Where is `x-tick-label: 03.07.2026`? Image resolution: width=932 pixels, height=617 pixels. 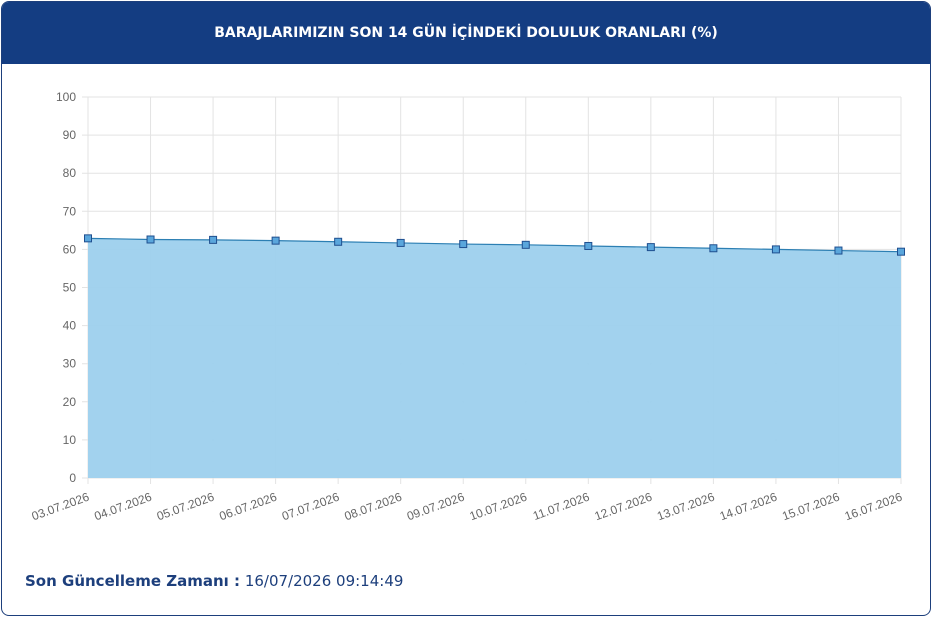
x-tick-label: 03.07.2026 is located at coordinates (61, 507).